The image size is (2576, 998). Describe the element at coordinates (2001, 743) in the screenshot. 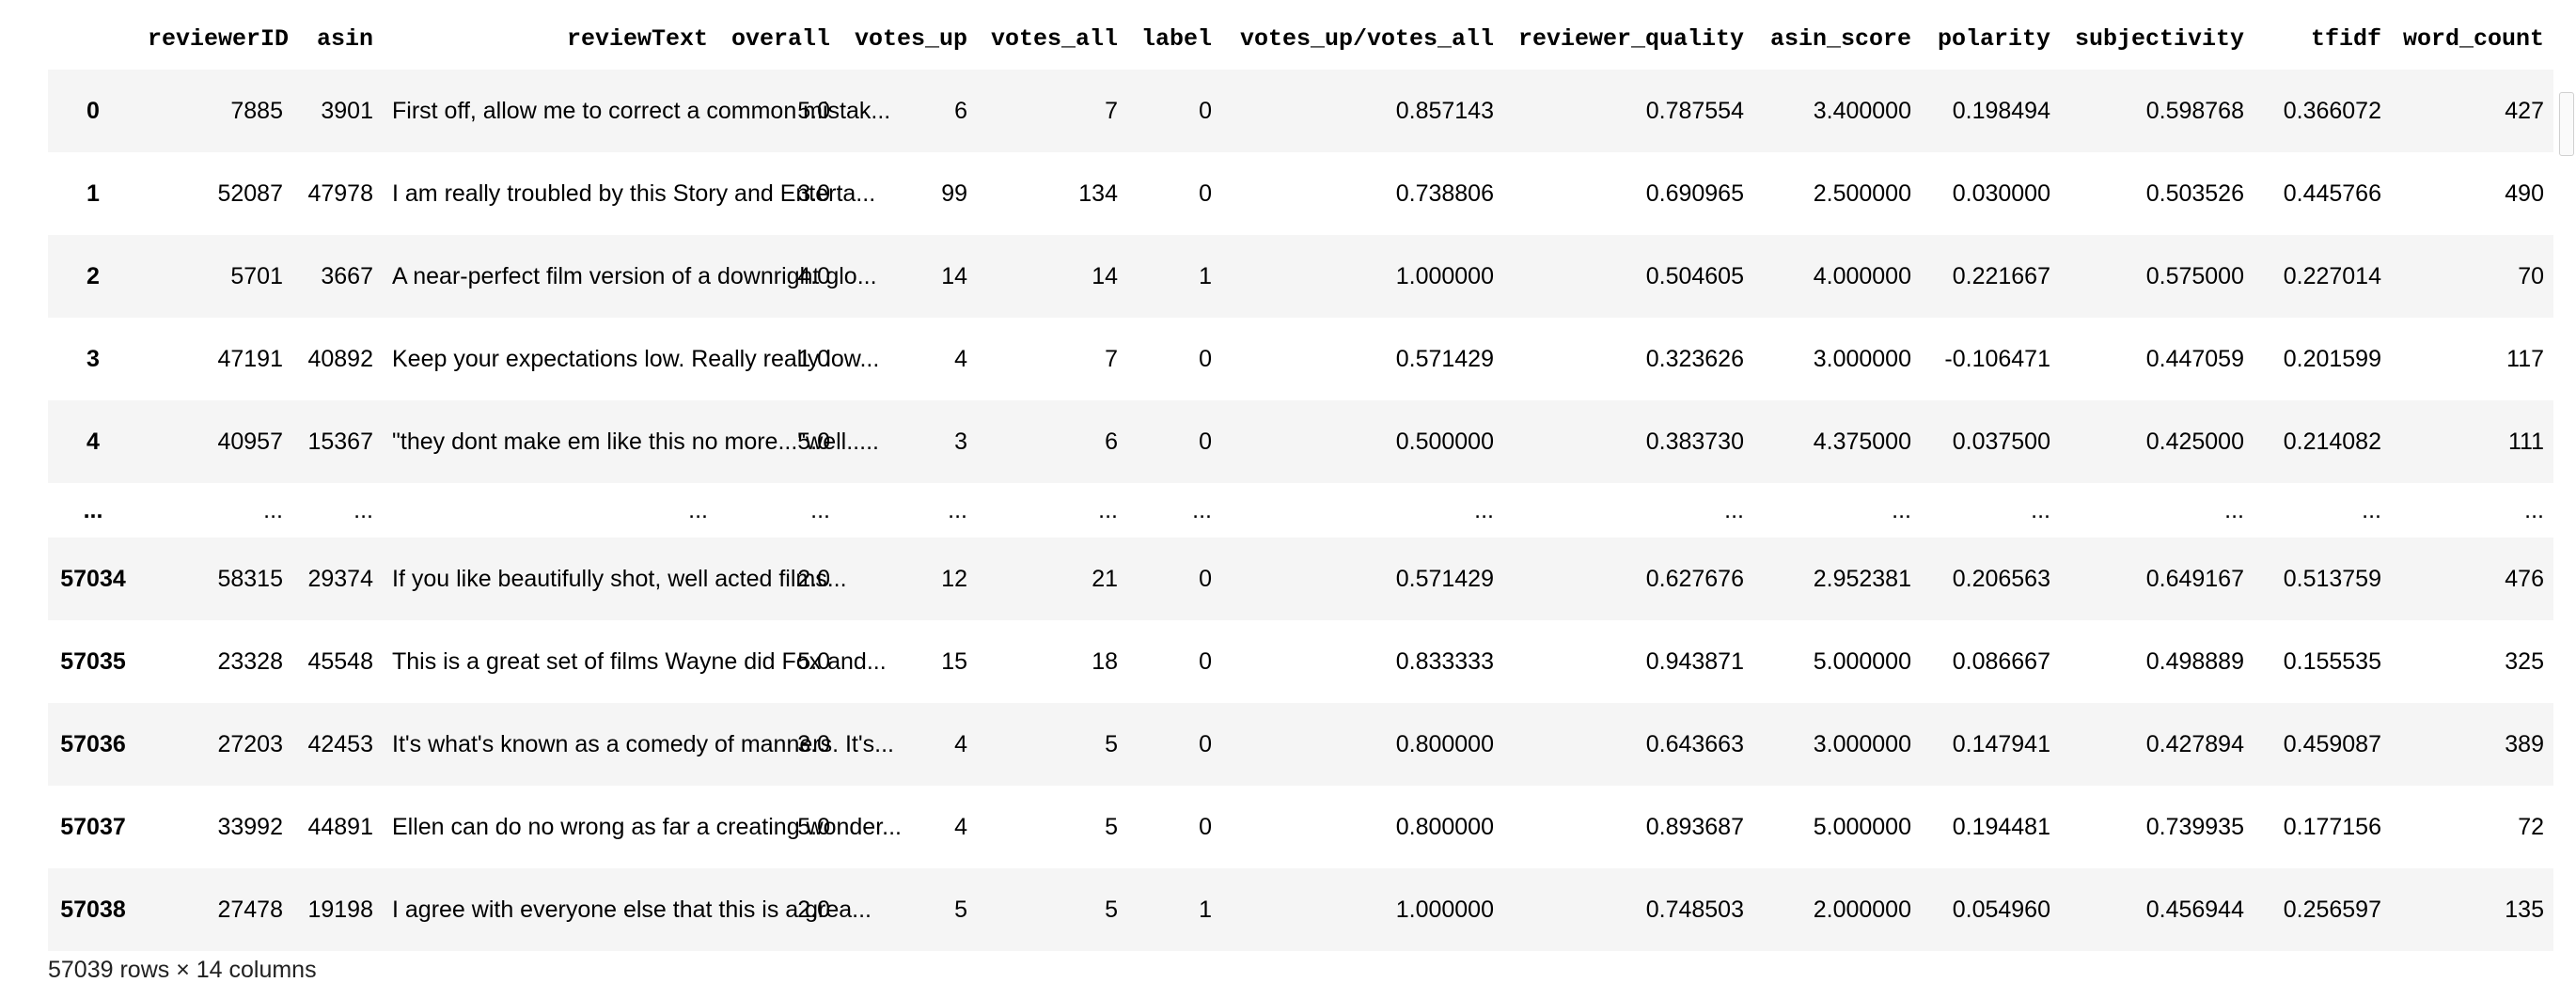

I see `table-cell: 0.147941` at that location.